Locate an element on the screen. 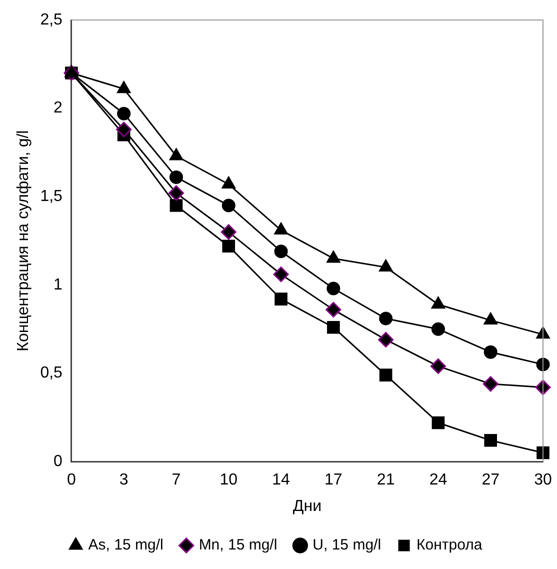 This screenshot has height=569, width=557. x-tick-label: 21 is located at coordinates (385, 480).